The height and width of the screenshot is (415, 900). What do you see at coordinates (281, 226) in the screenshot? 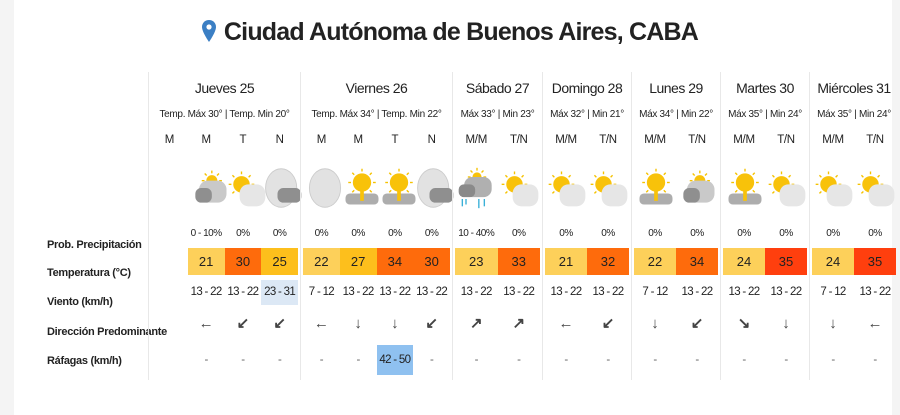
I see `period-slot: N 0% 25 23 - 31 ↙ -` at bounding box center [281, 226].